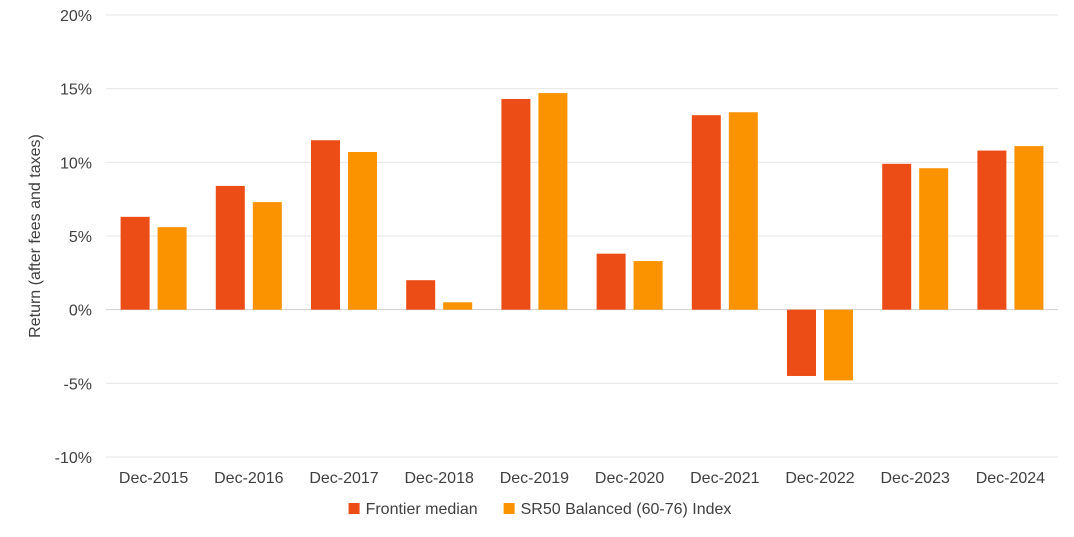 This screenshot has width=1074, height=537. I want to click on bar-frontier-median-dec-2019, so click(516, 204).